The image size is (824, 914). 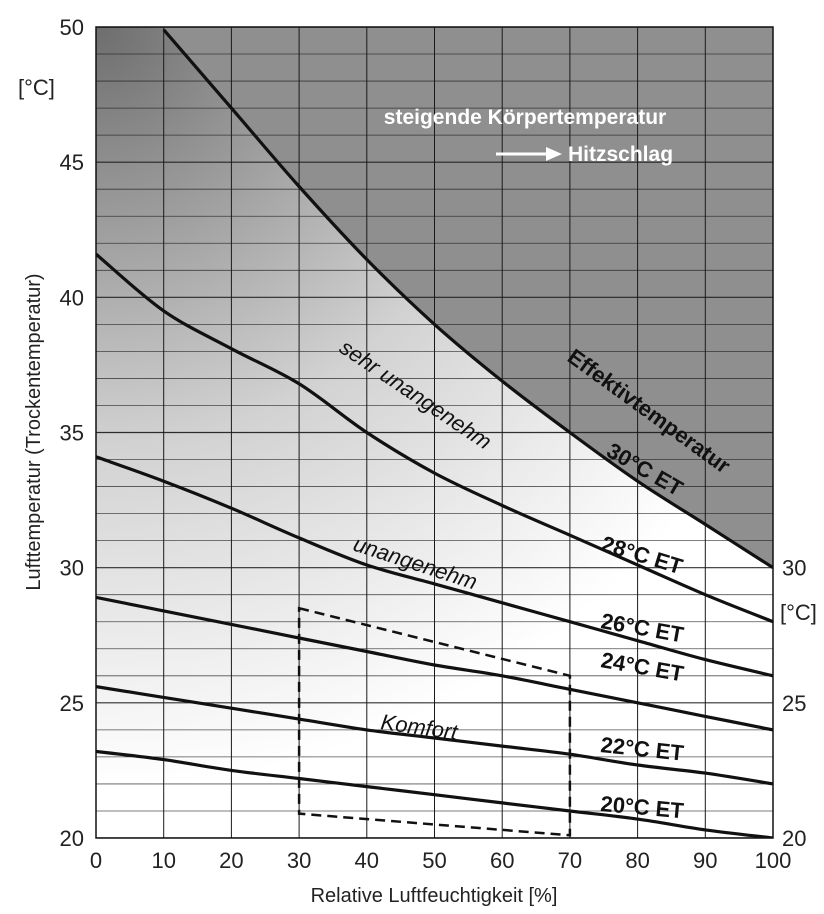 I want to click on curve-22-et, so click(x=434, y=735).